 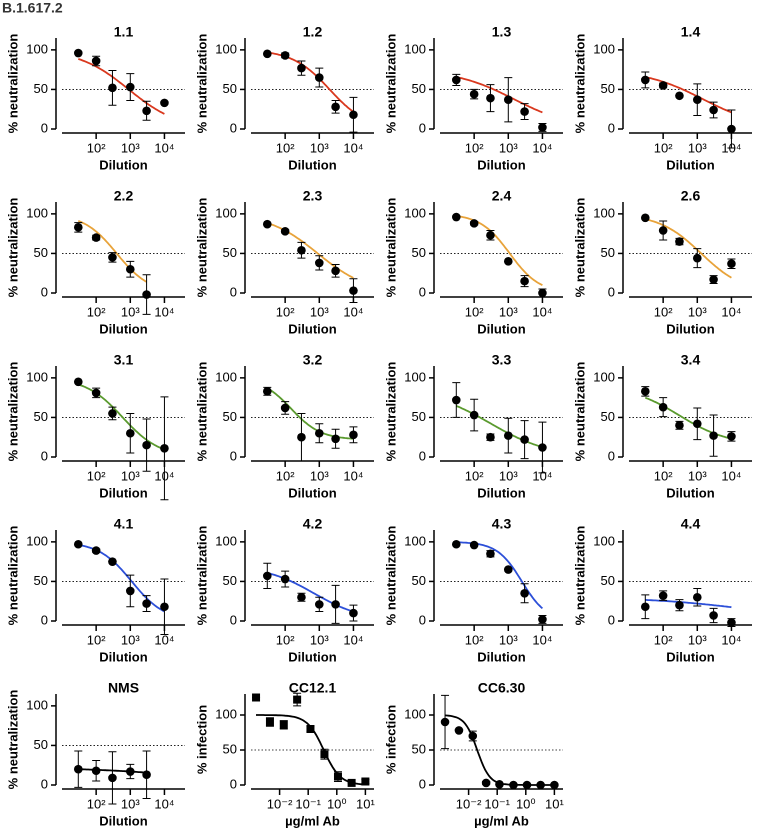 I want to click on panel-title: 3.4, so click(x=691, y=360).